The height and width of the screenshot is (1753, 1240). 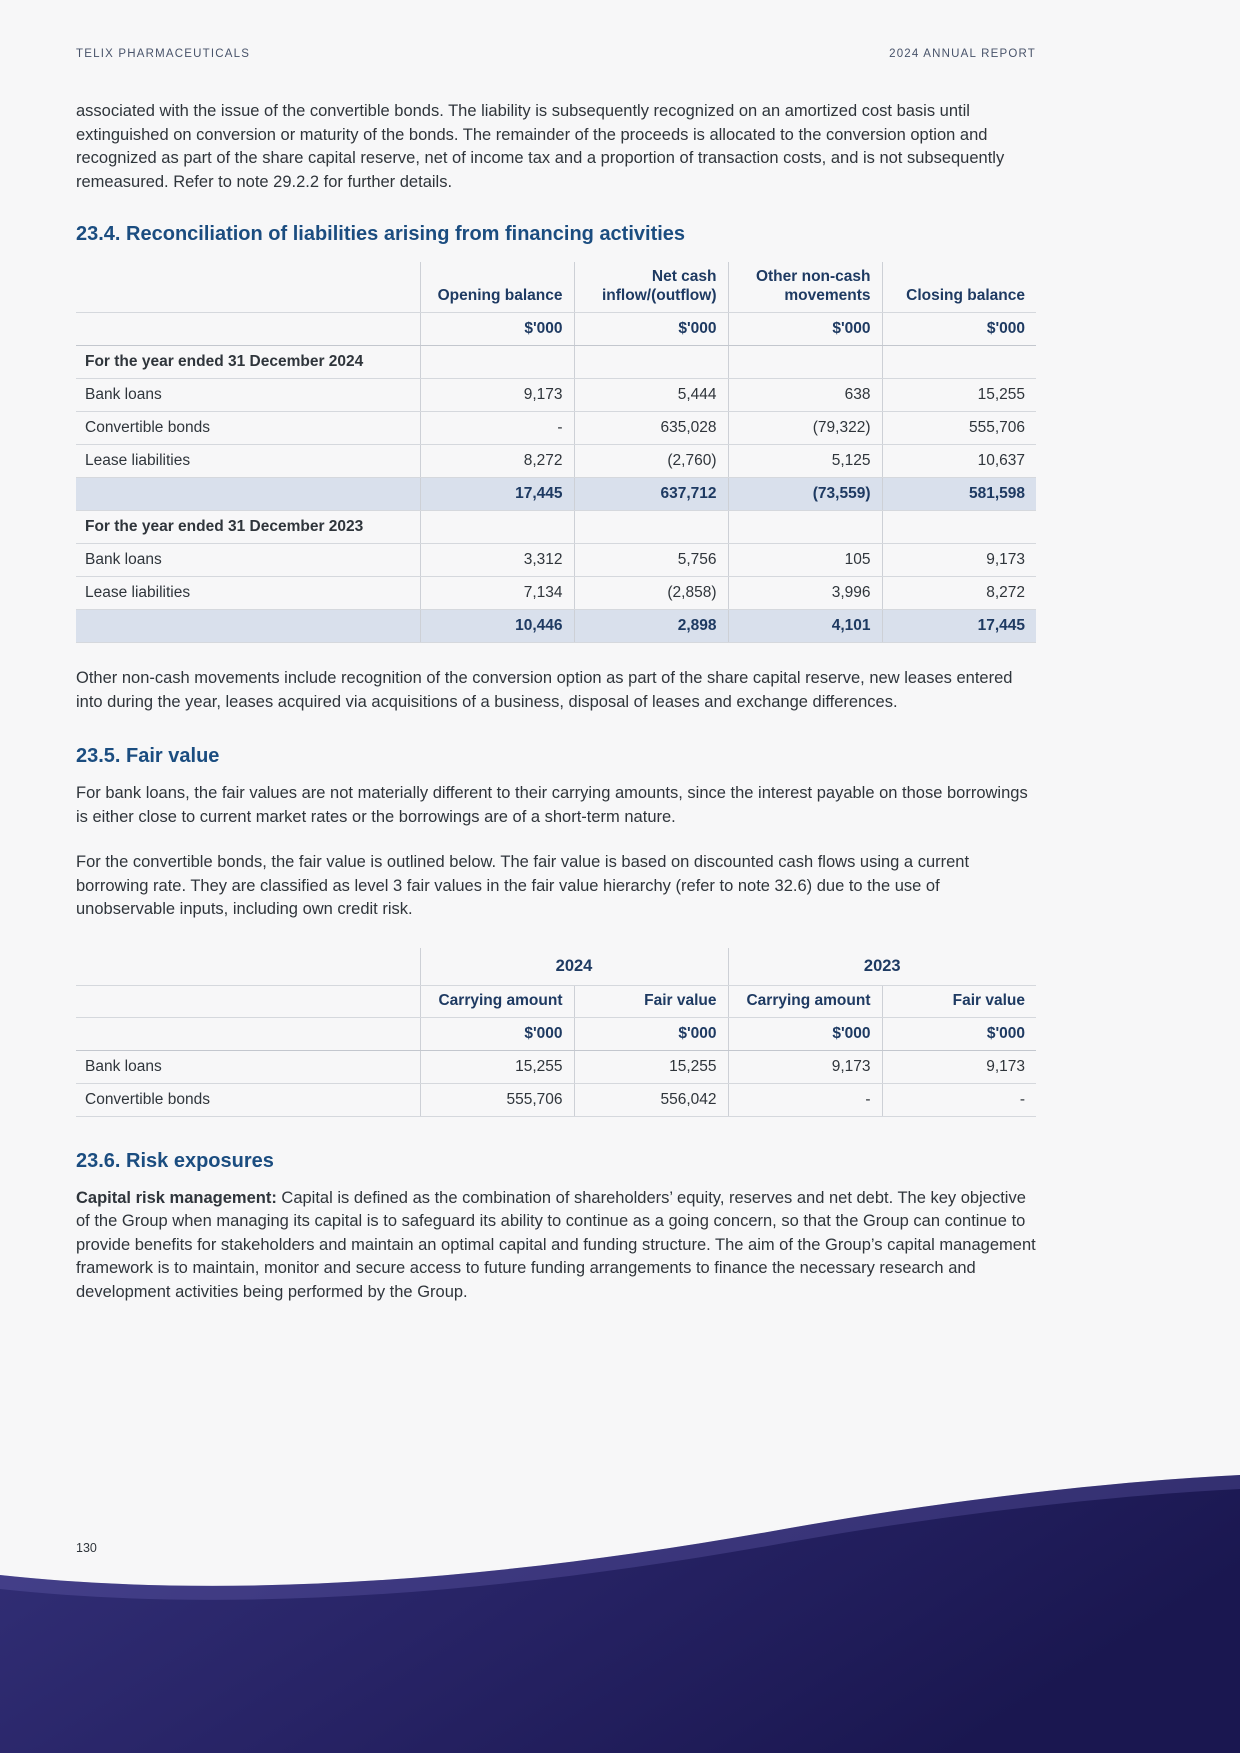 I want to click on cell-value: 3,996, so click(x=804, y=593).